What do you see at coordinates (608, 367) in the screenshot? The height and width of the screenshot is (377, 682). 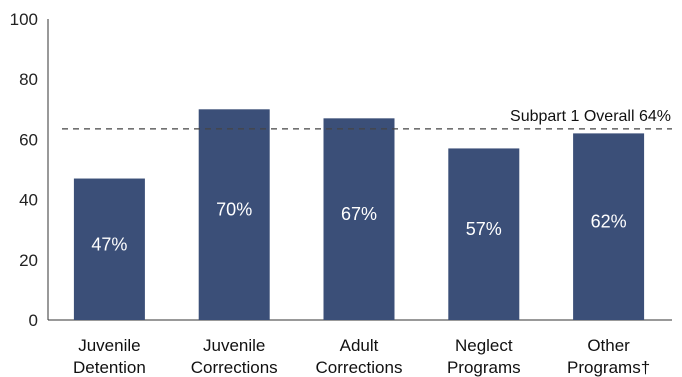 I see `category-label: Programs†` at bounding box center [608, 367].